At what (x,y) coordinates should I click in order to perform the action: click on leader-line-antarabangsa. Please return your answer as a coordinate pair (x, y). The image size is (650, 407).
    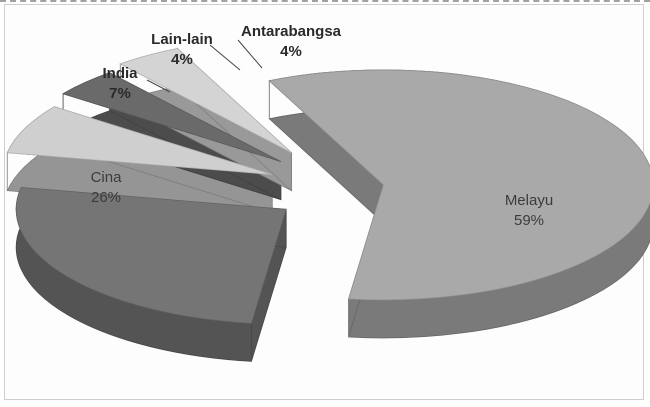
    Looking at the image, I should click on (250, 54).